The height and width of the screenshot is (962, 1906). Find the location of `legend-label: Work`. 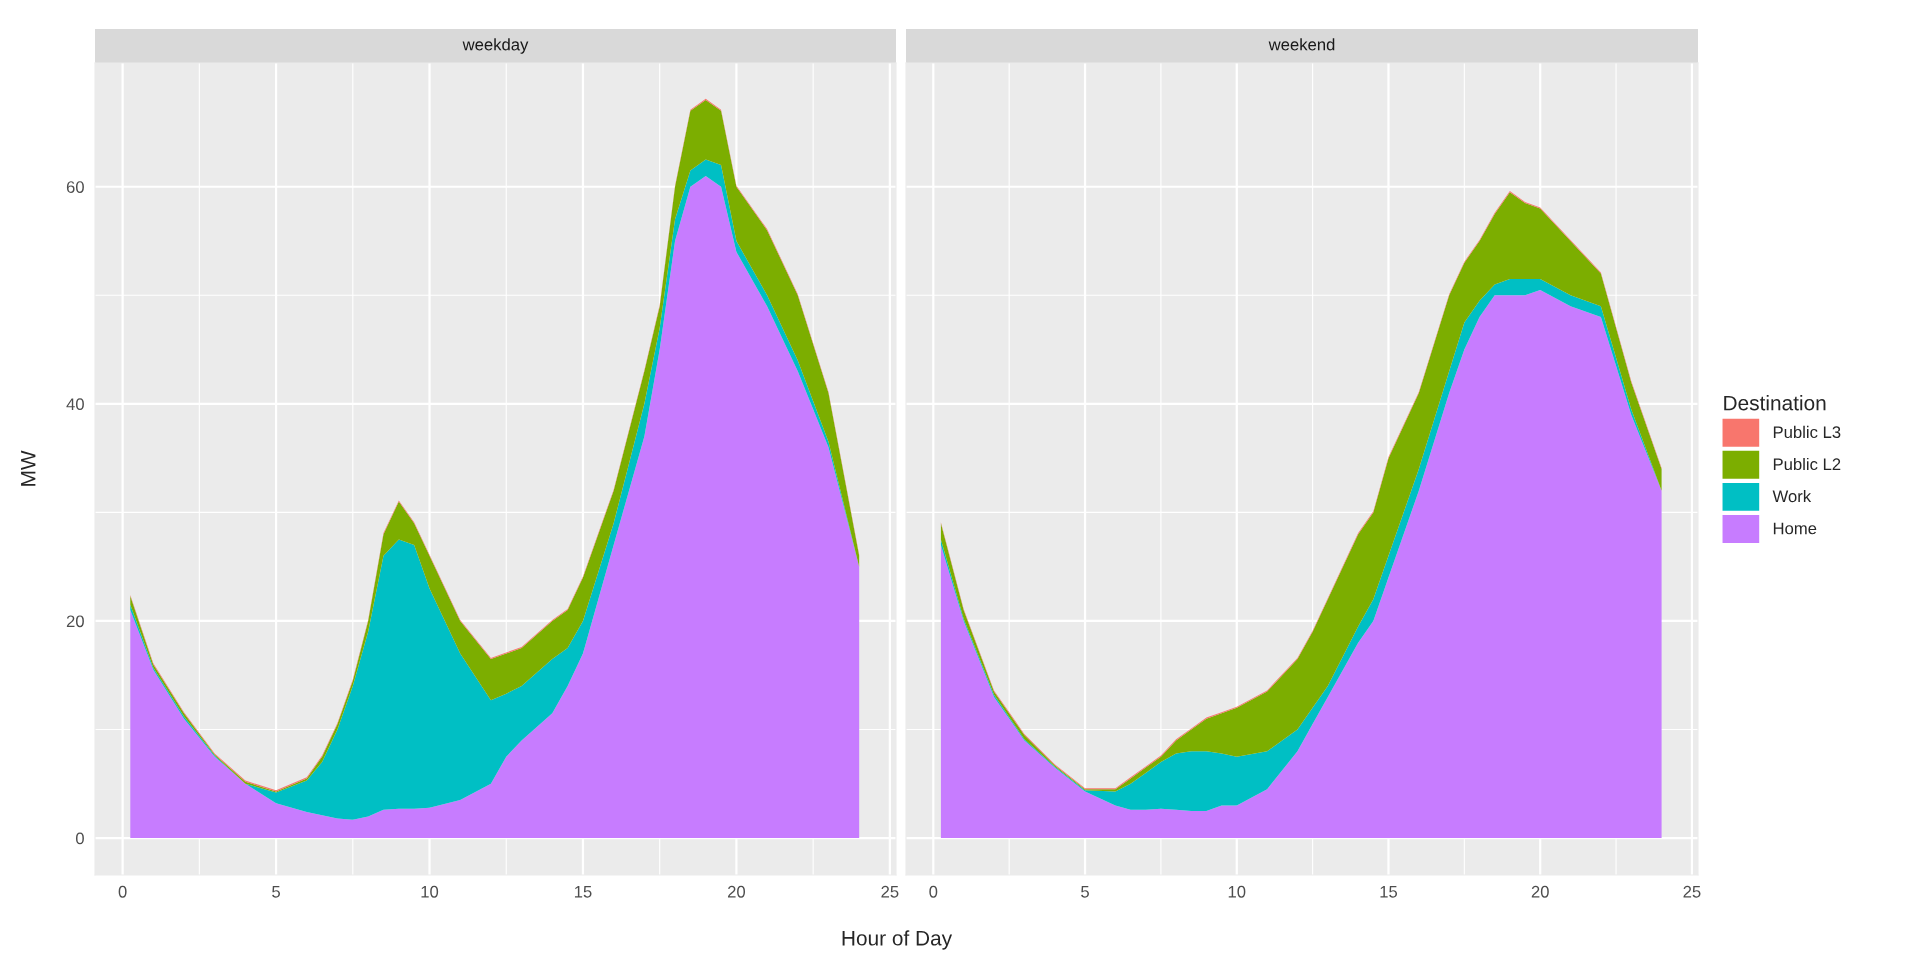

legend-label: Work is located at coordinates (1792, 496).